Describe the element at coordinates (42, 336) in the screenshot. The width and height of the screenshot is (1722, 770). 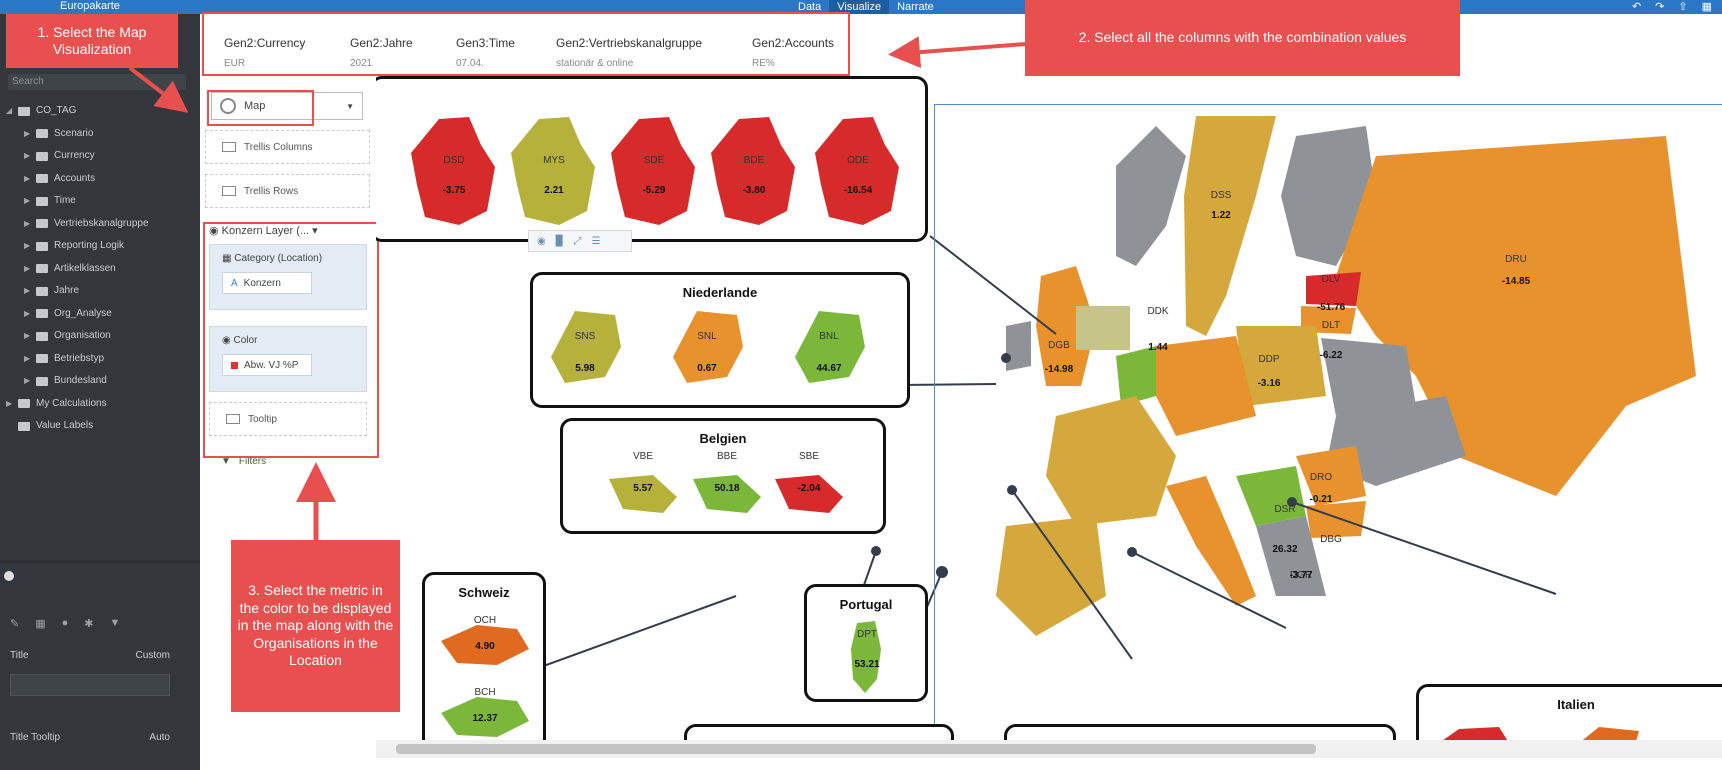
I see `folder-icon` at that location.